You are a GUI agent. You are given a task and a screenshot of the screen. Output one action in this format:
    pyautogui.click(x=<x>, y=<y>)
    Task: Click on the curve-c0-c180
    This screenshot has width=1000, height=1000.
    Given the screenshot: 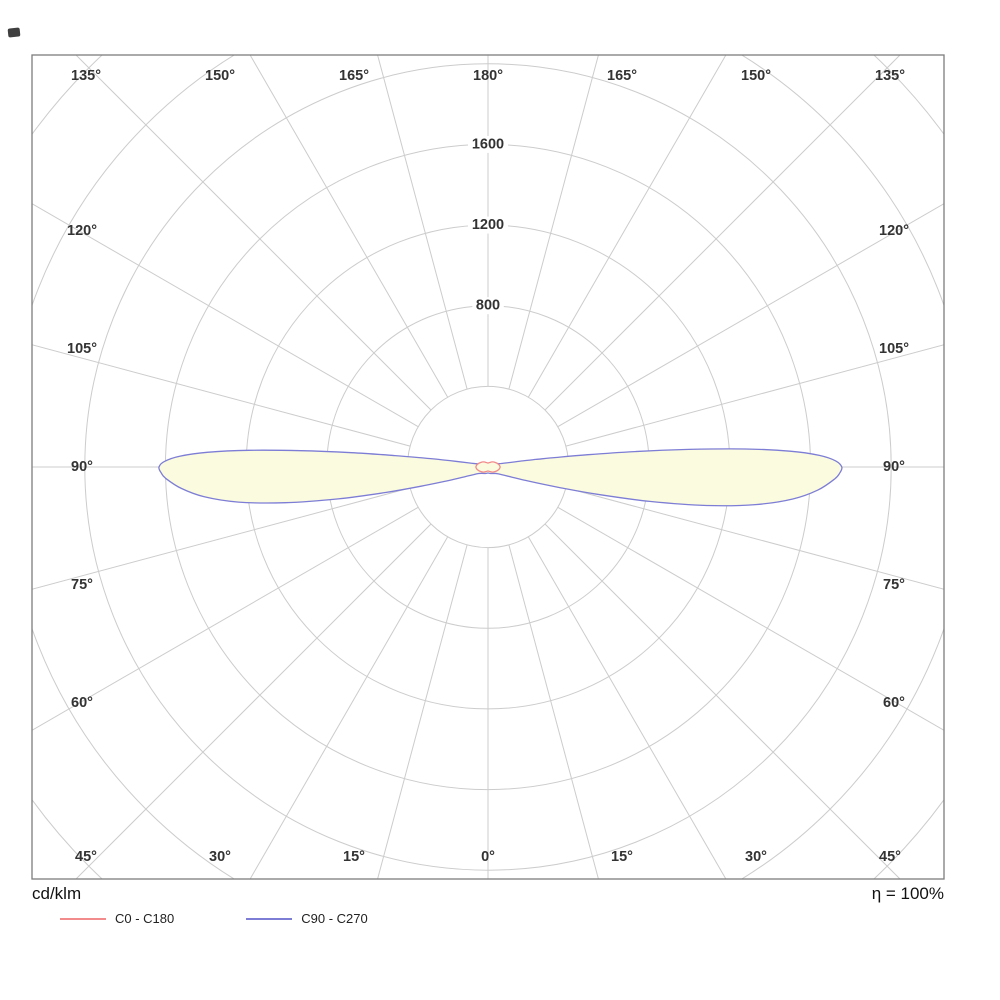 What is the action you would take?
    pyautogui.click(x=488, y=467)
    